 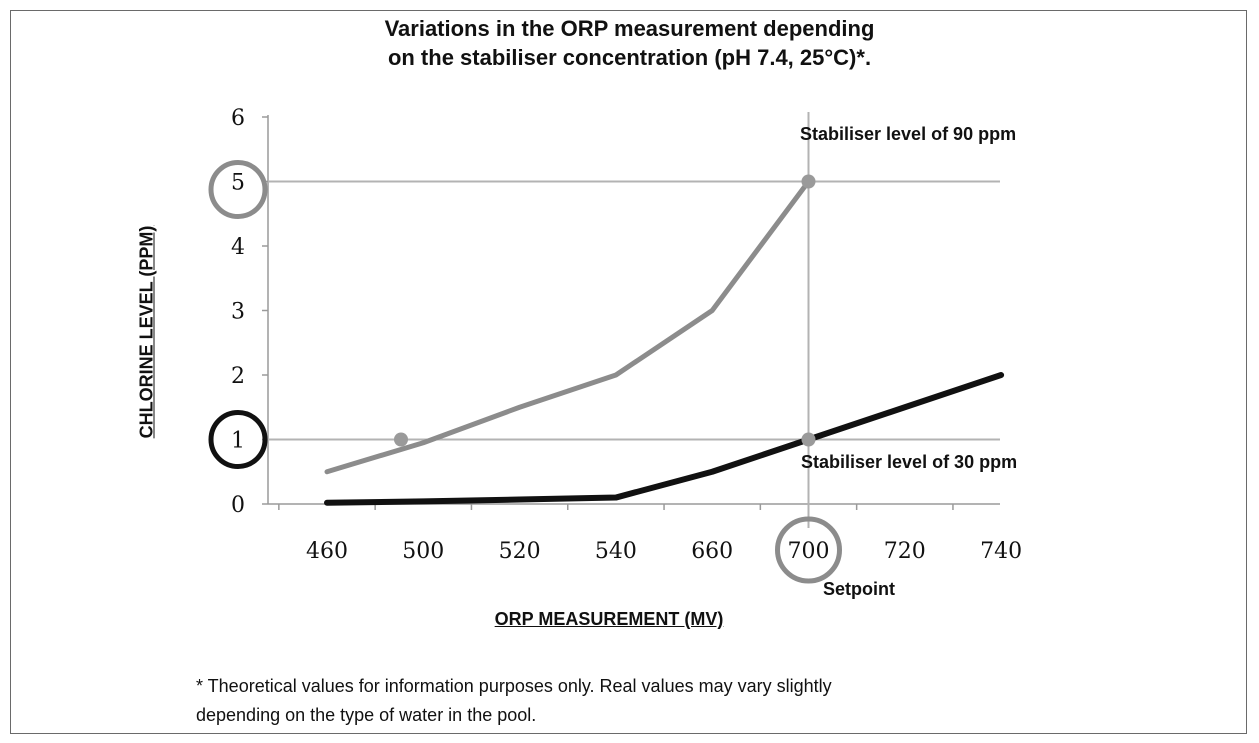 What do you see at coordinates (238, 505) in the screenshot?
I see `y-tick-label-0: 0` at bounding box center [238, 505].